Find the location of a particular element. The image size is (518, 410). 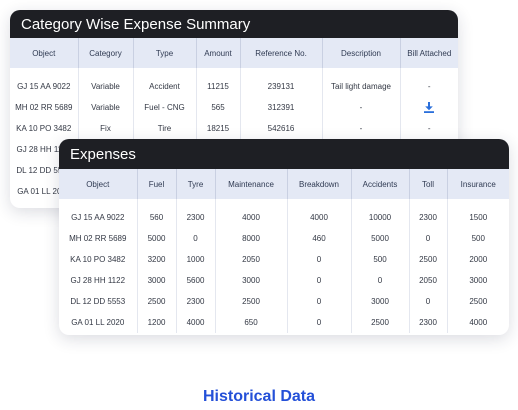

cell-object: GJ 28 HH 1122 is located at coordinates (98, 280).